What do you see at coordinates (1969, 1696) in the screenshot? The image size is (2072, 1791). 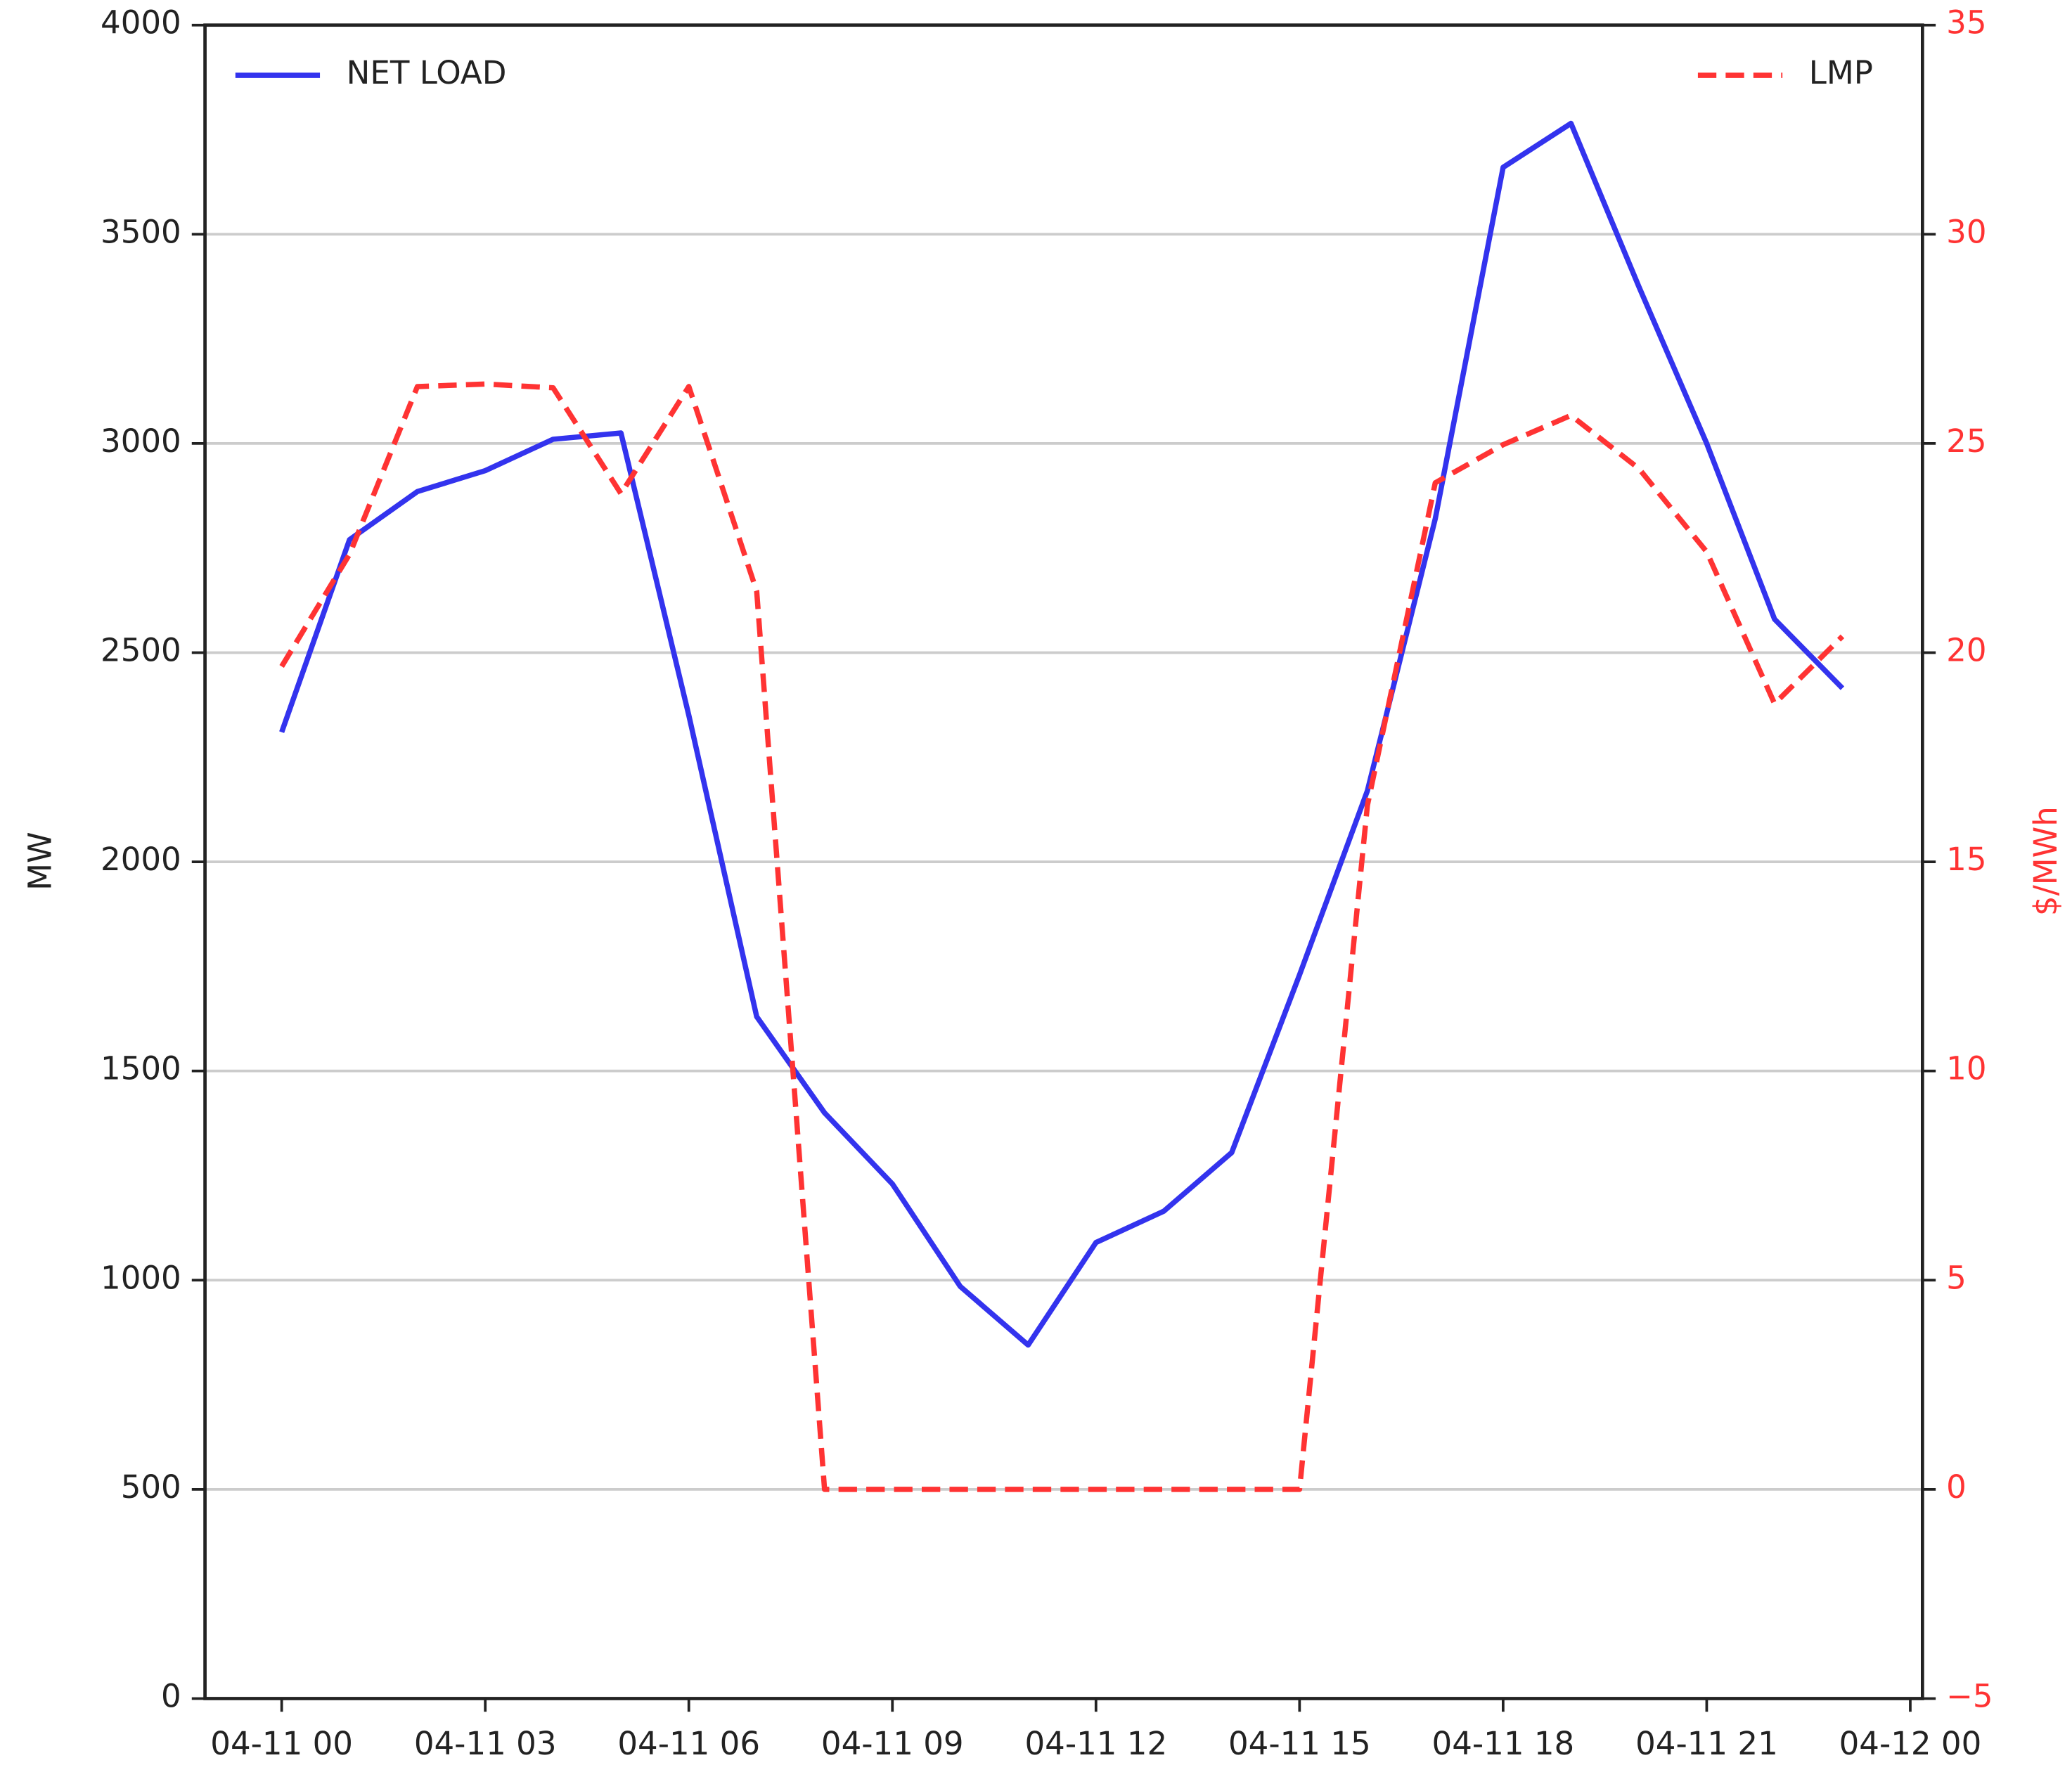 I see `y2-tick-label: −5` at bounding box center [1969, 1696].